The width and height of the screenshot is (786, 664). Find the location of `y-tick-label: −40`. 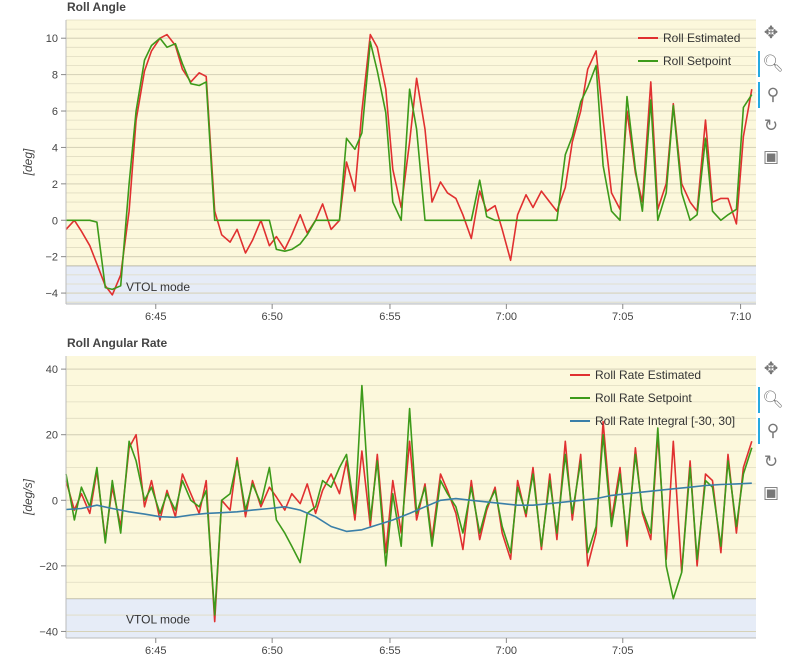

y-tick-label: −40 is located at coordinates (48, 632).